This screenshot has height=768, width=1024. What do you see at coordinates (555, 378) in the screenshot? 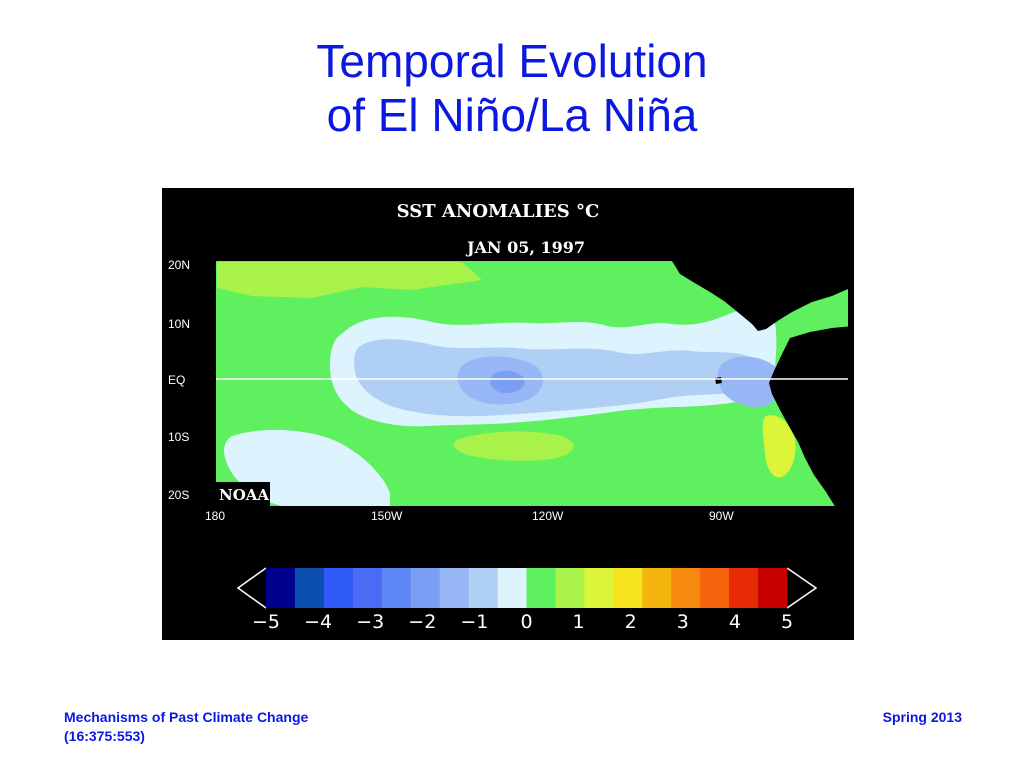
I see `west-cold-tongue` at bounding box center [555, 378].